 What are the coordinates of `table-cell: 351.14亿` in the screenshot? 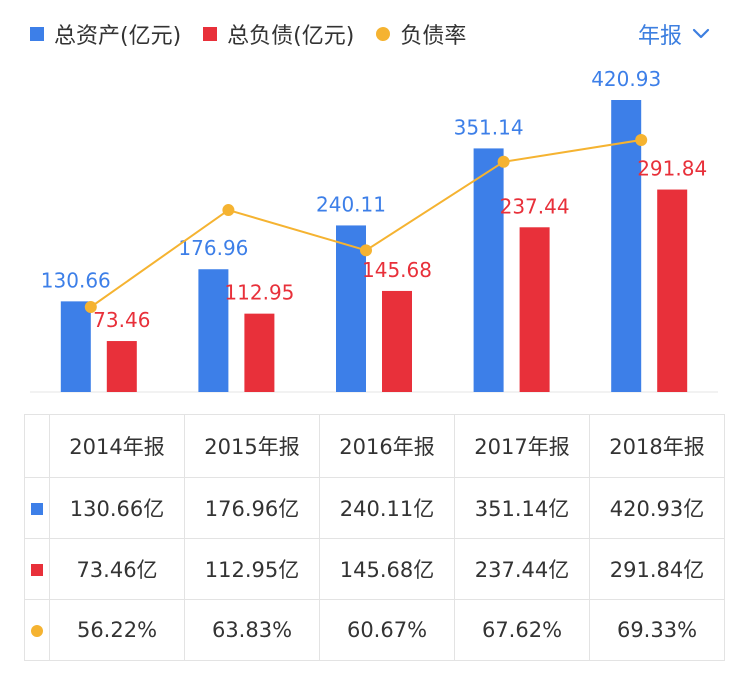 It's located at (522, 508).